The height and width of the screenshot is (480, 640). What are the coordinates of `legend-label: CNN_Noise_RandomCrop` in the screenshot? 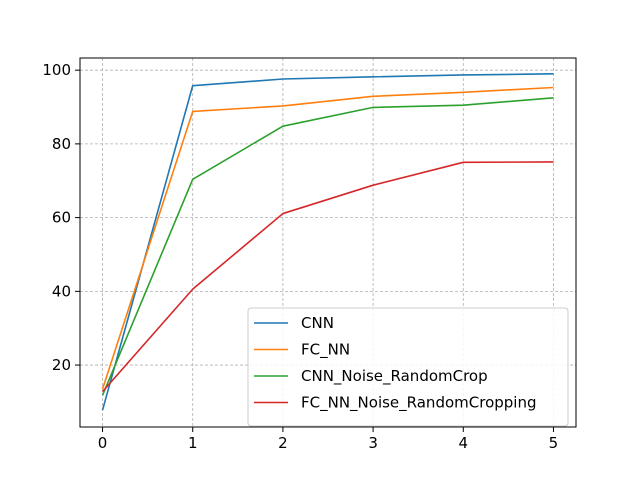 It's located at (394, 376).